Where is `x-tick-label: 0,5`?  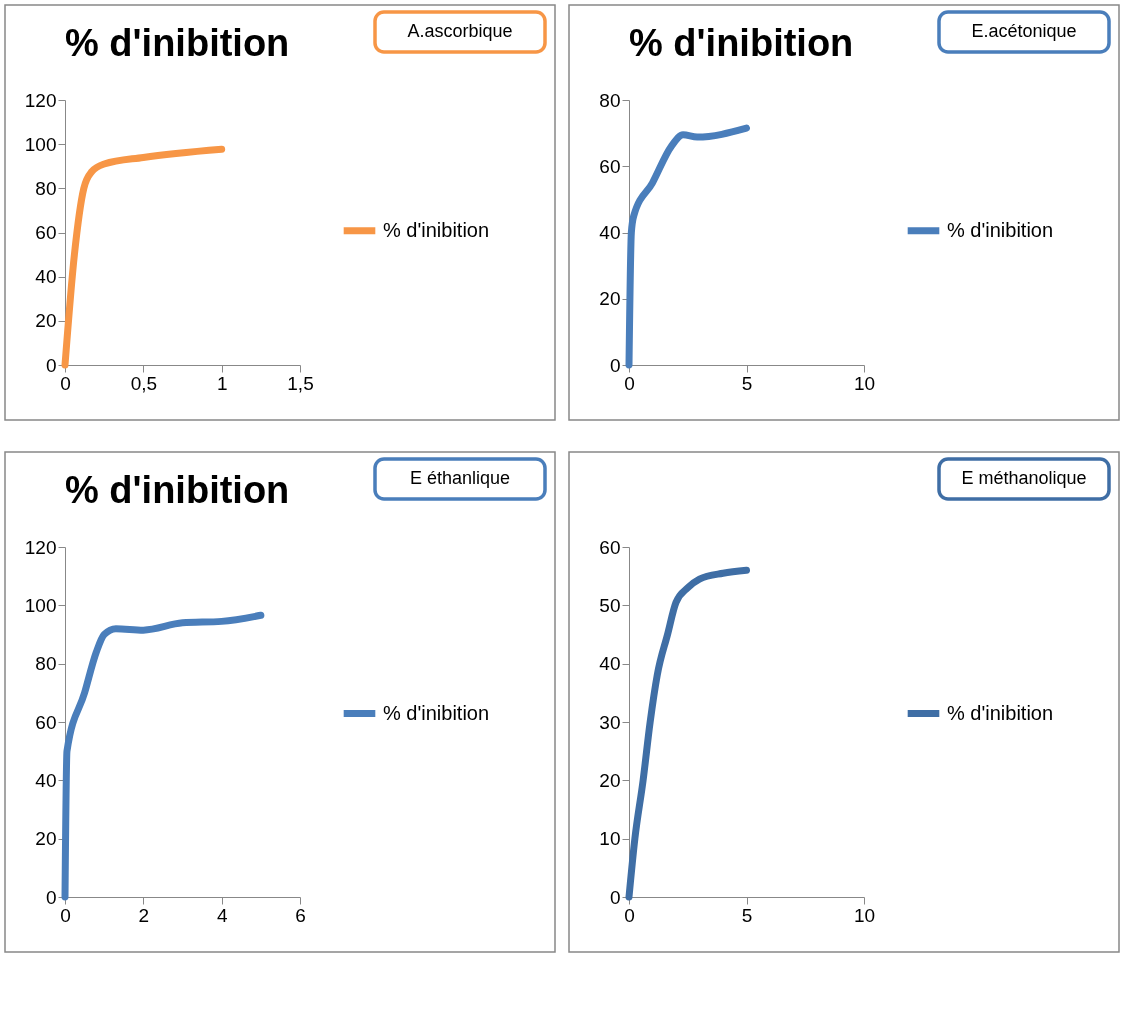
x-tick-label: 0,5 is located at coordinates (144, 383).